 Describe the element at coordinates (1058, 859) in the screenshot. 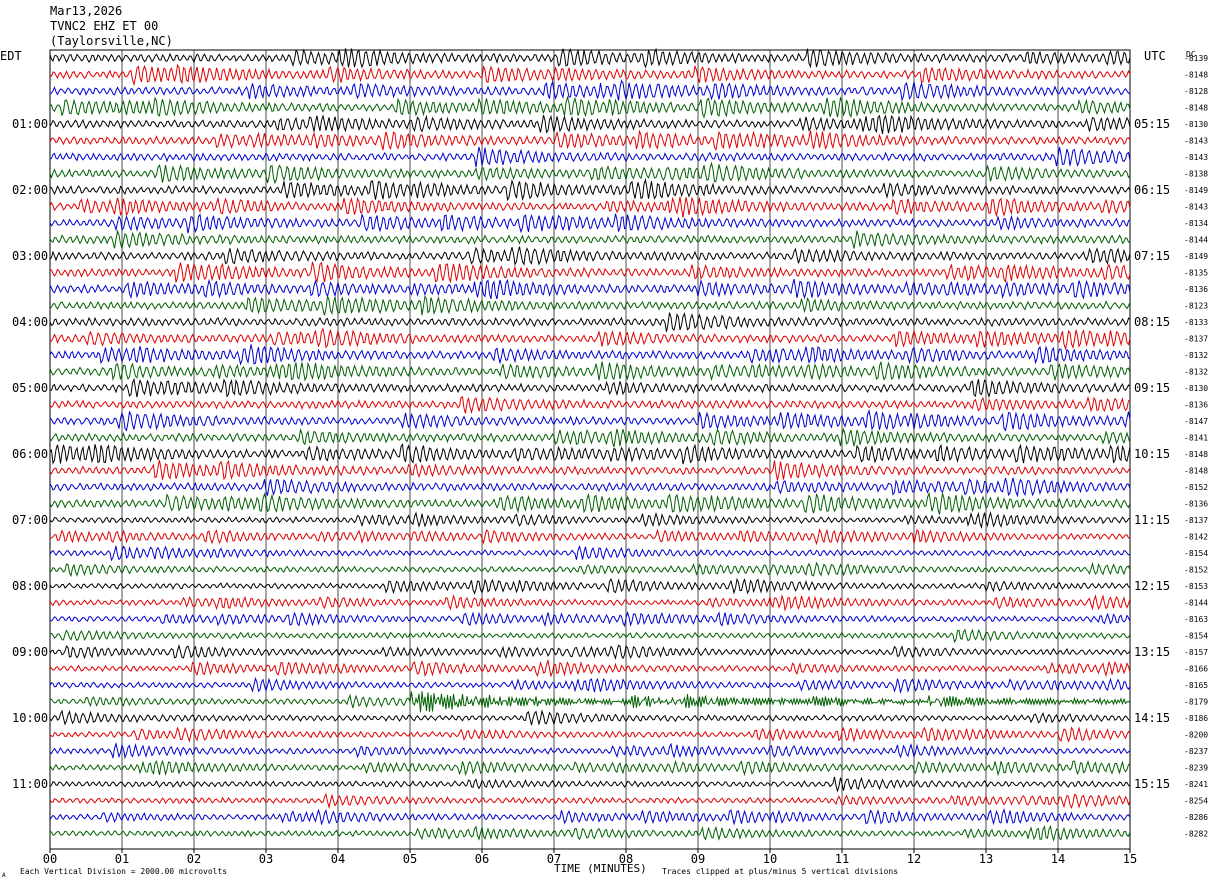

I see `x-tick-label: 14` at that location.